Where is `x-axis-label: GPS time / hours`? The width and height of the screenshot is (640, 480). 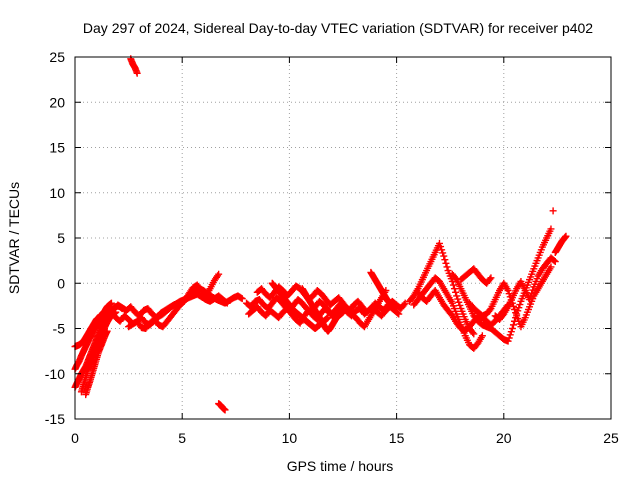
x-axis-label: GPS time / hours is located at coordinates (340, 466).